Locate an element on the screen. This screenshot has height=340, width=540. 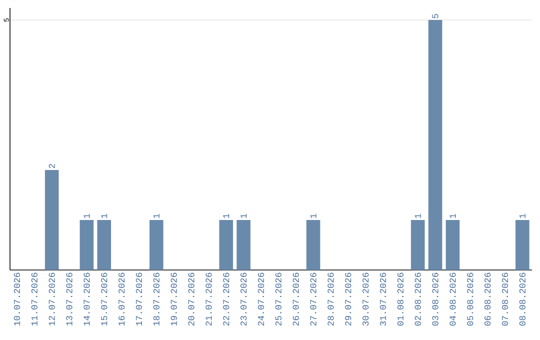
x-tick-label: 10.07.2026 is located at coordinates (17, 299).